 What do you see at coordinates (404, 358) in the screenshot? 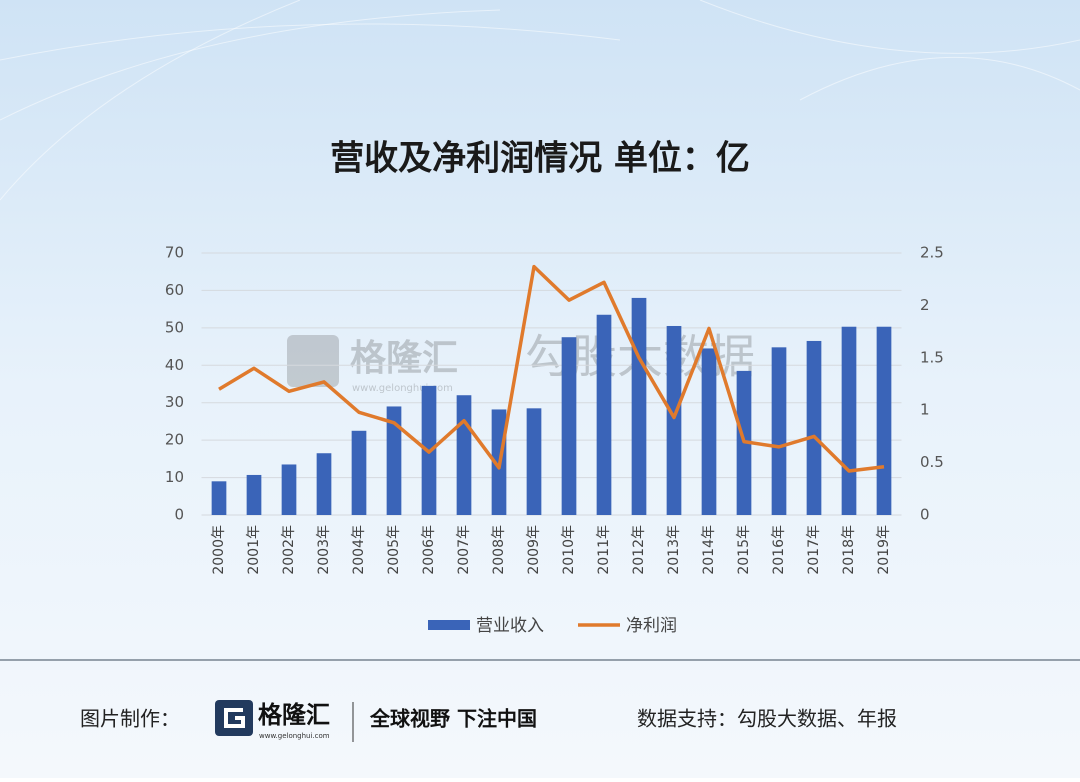
I see `watermark-brand: 格隆汇` at bounding box center [404, 358].